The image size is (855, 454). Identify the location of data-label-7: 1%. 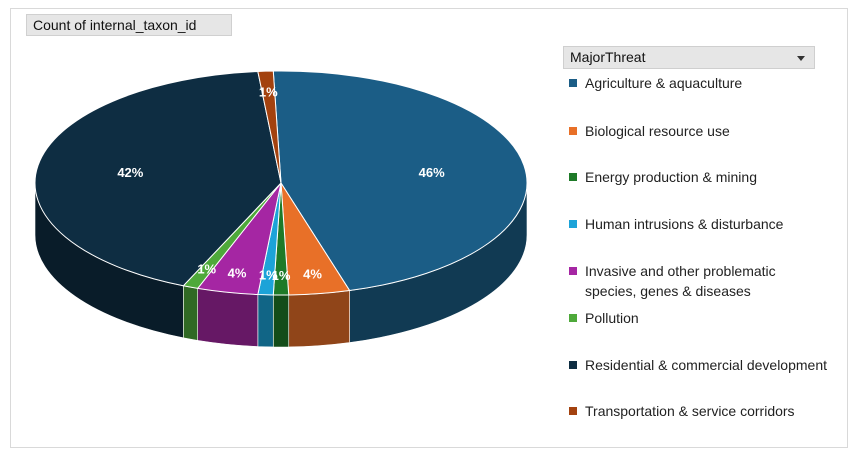
(268, 91).